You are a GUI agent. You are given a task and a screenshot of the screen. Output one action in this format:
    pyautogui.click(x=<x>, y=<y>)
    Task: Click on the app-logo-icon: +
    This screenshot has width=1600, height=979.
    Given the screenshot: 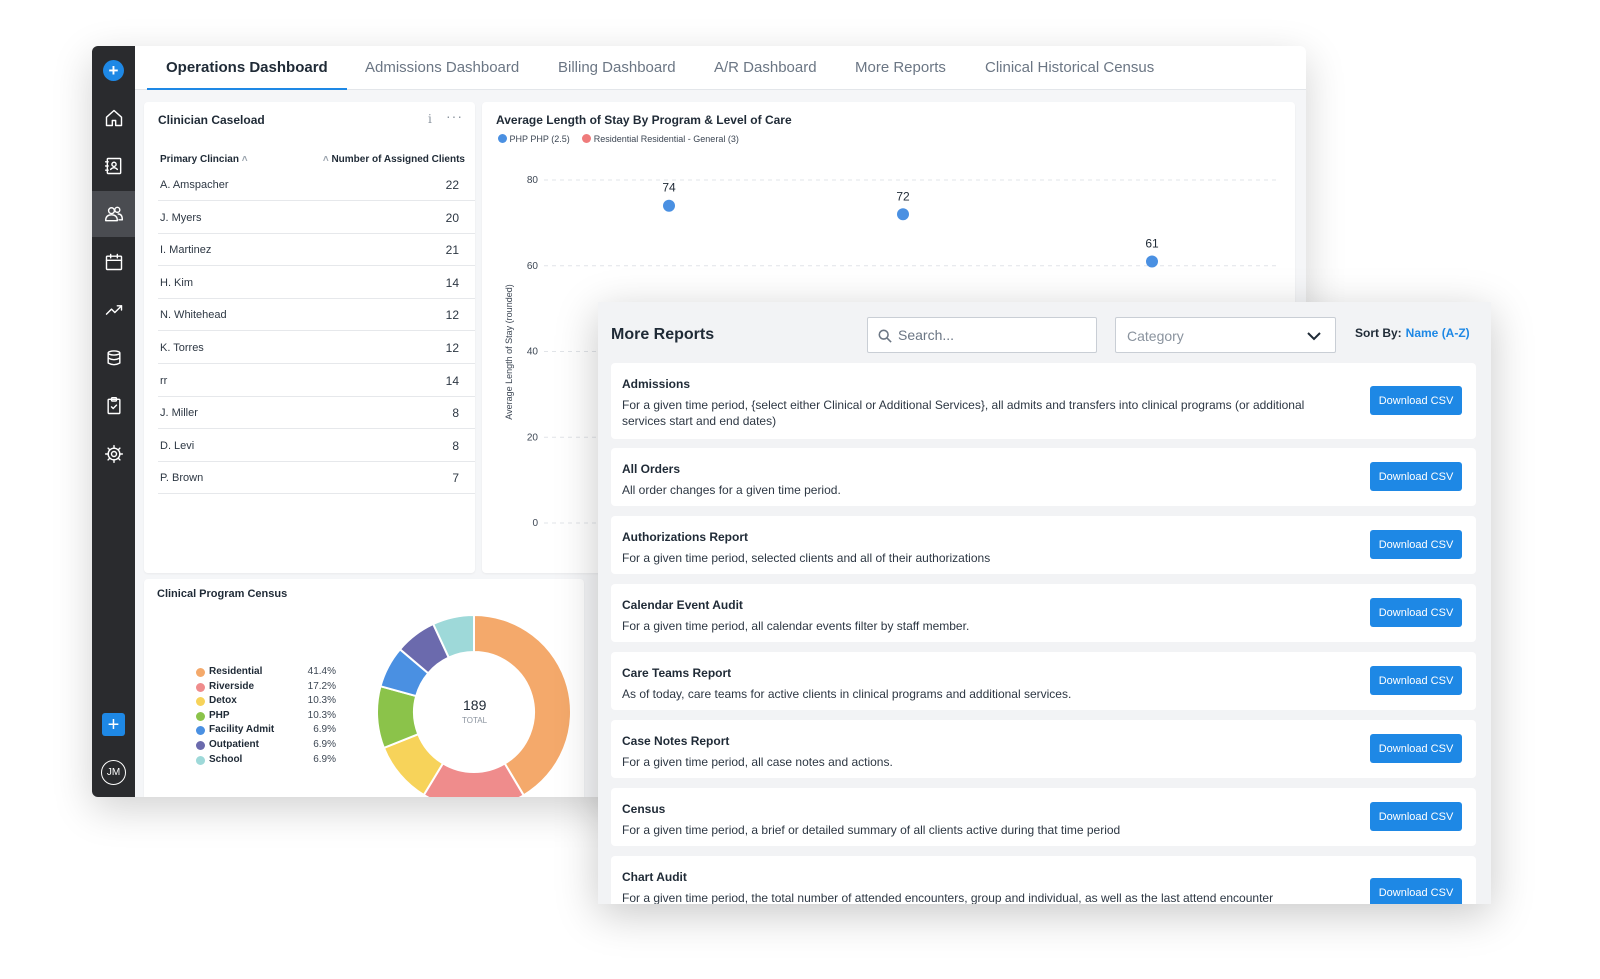 What is the action you would take?
    pyautogui.click(x=113, y=70)
    